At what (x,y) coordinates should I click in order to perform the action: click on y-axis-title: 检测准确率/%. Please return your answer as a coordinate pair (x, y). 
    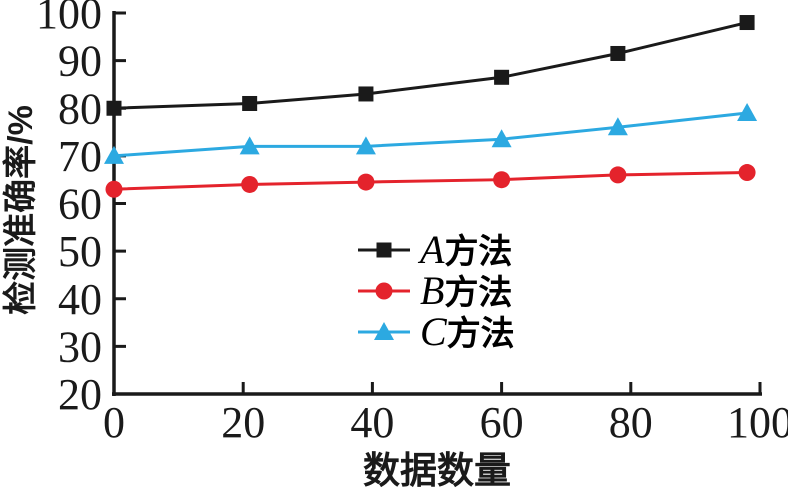
    Looking at the image, I should click on (20, 210).